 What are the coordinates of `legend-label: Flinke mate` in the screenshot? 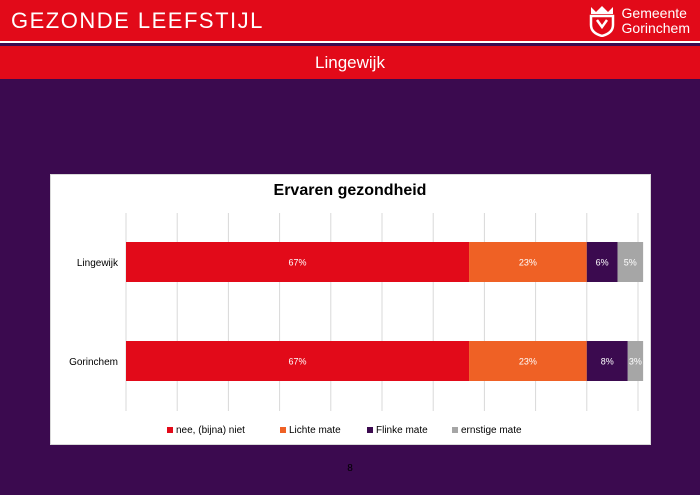 It's located at (402, 430).